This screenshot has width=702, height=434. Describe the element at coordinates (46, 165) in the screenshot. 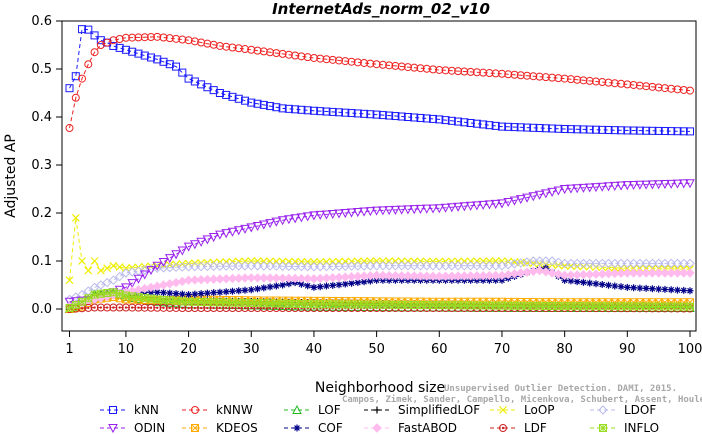

I see `y-axis: 0.0 0.1 0.2 0.3 0.4 0.5 0.6` at that location.